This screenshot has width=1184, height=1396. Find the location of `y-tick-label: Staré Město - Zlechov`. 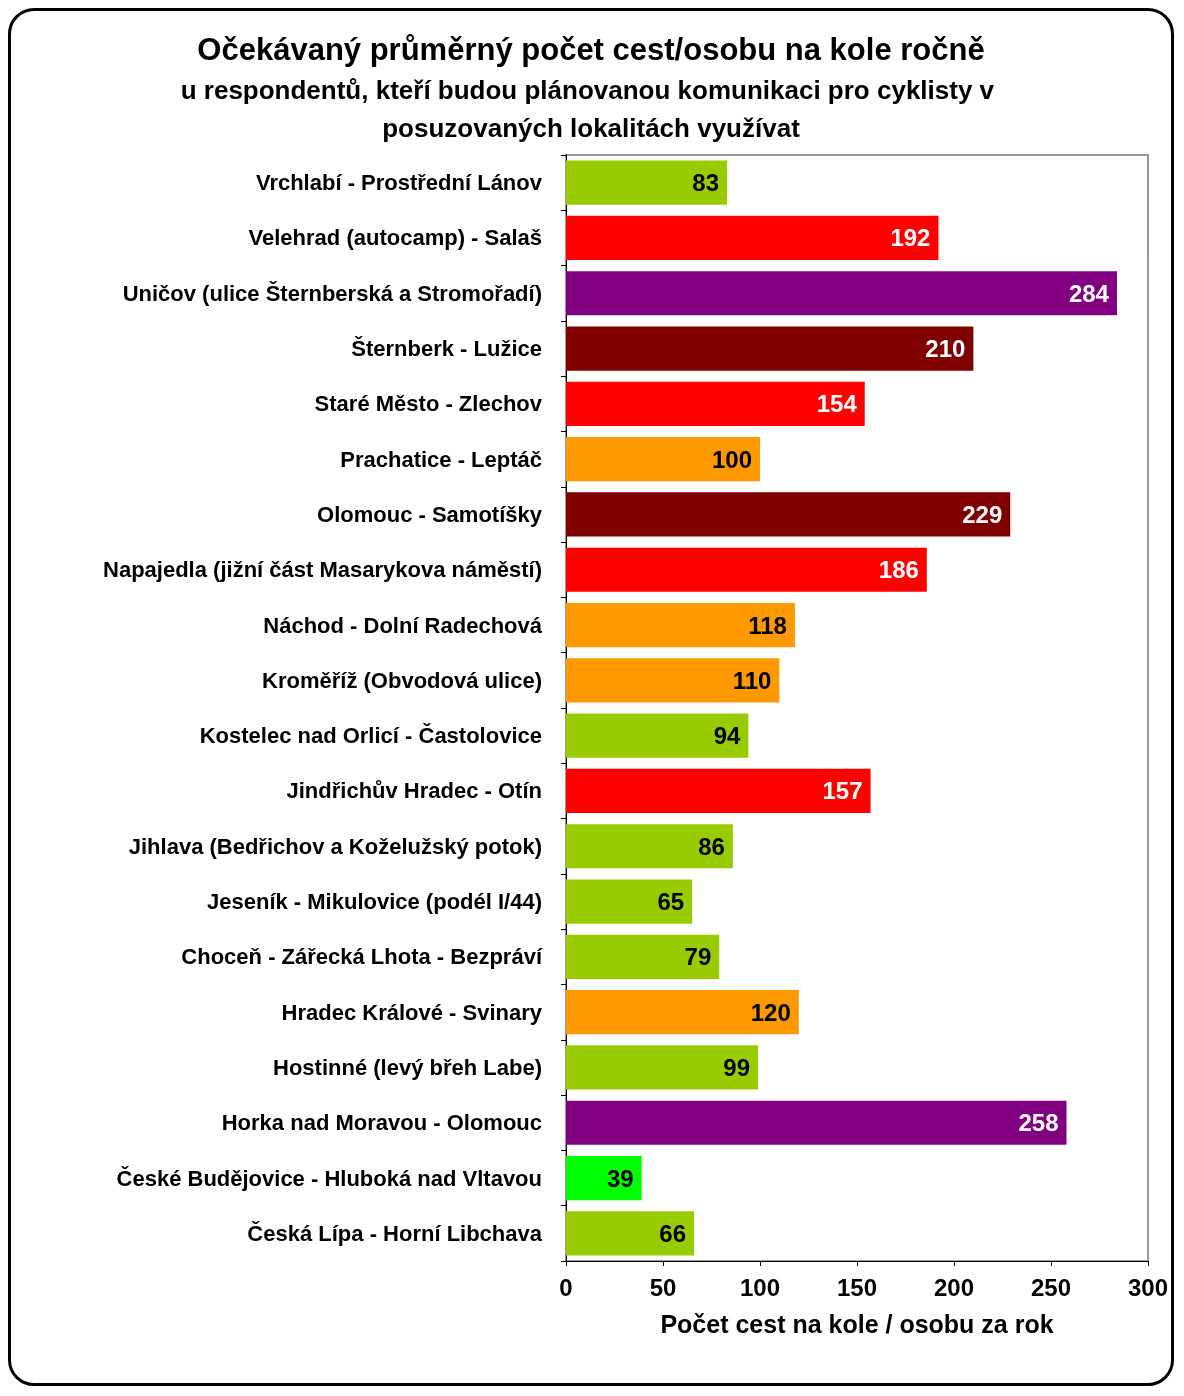

y-tick-label: Staré Město - Zlechov is located at coordinates (428, 404).